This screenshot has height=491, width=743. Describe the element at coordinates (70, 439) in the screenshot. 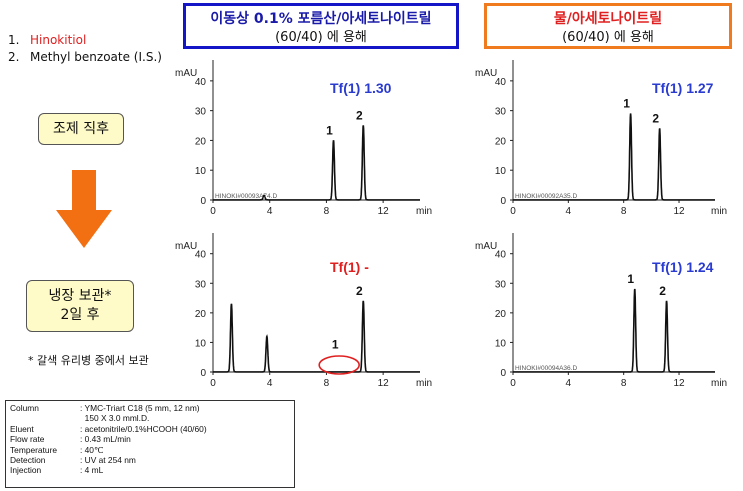

I see `cond-flow-rate: Flow rate: 0.43 mL/min` at that location.